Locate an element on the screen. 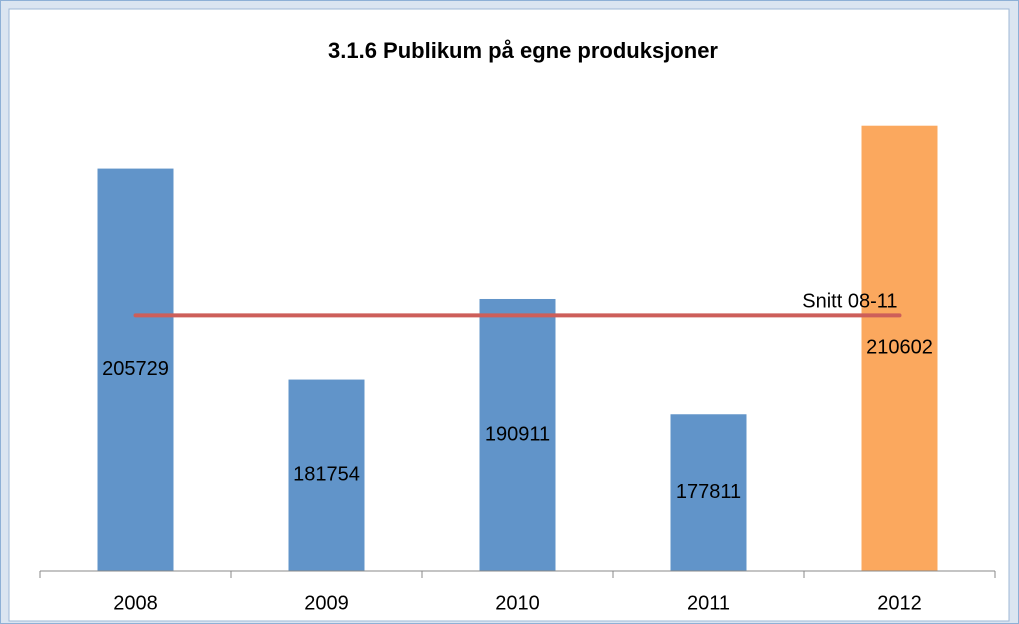 The width and height of the screenshot is (1019, 624). data-label: 205729 is located at coordinates (135, 369).